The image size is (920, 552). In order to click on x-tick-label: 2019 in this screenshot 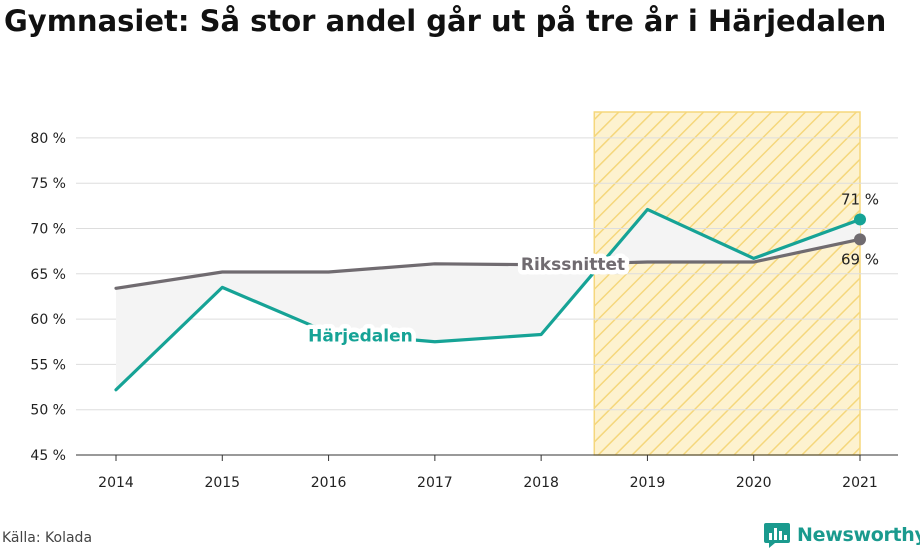, I will do `click(648, 483)`.